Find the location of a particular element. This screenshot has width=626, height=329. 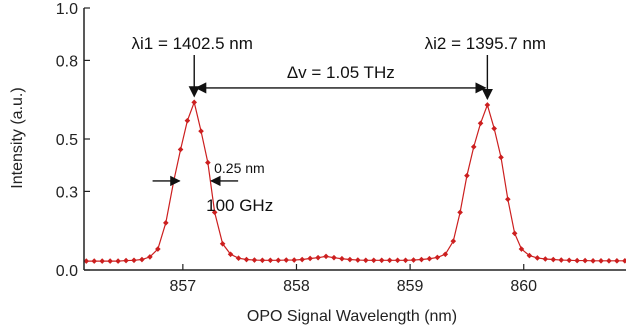

y-tick-label: 0.8 is located at coordinates (67, 61).